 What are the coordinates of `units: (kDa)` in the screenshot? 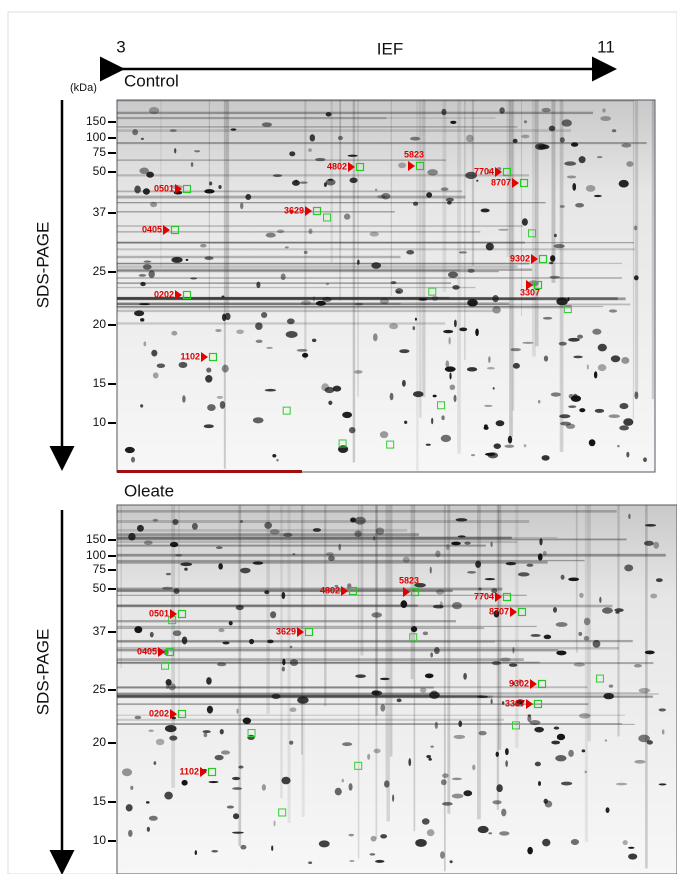 It's located at (83, 88).